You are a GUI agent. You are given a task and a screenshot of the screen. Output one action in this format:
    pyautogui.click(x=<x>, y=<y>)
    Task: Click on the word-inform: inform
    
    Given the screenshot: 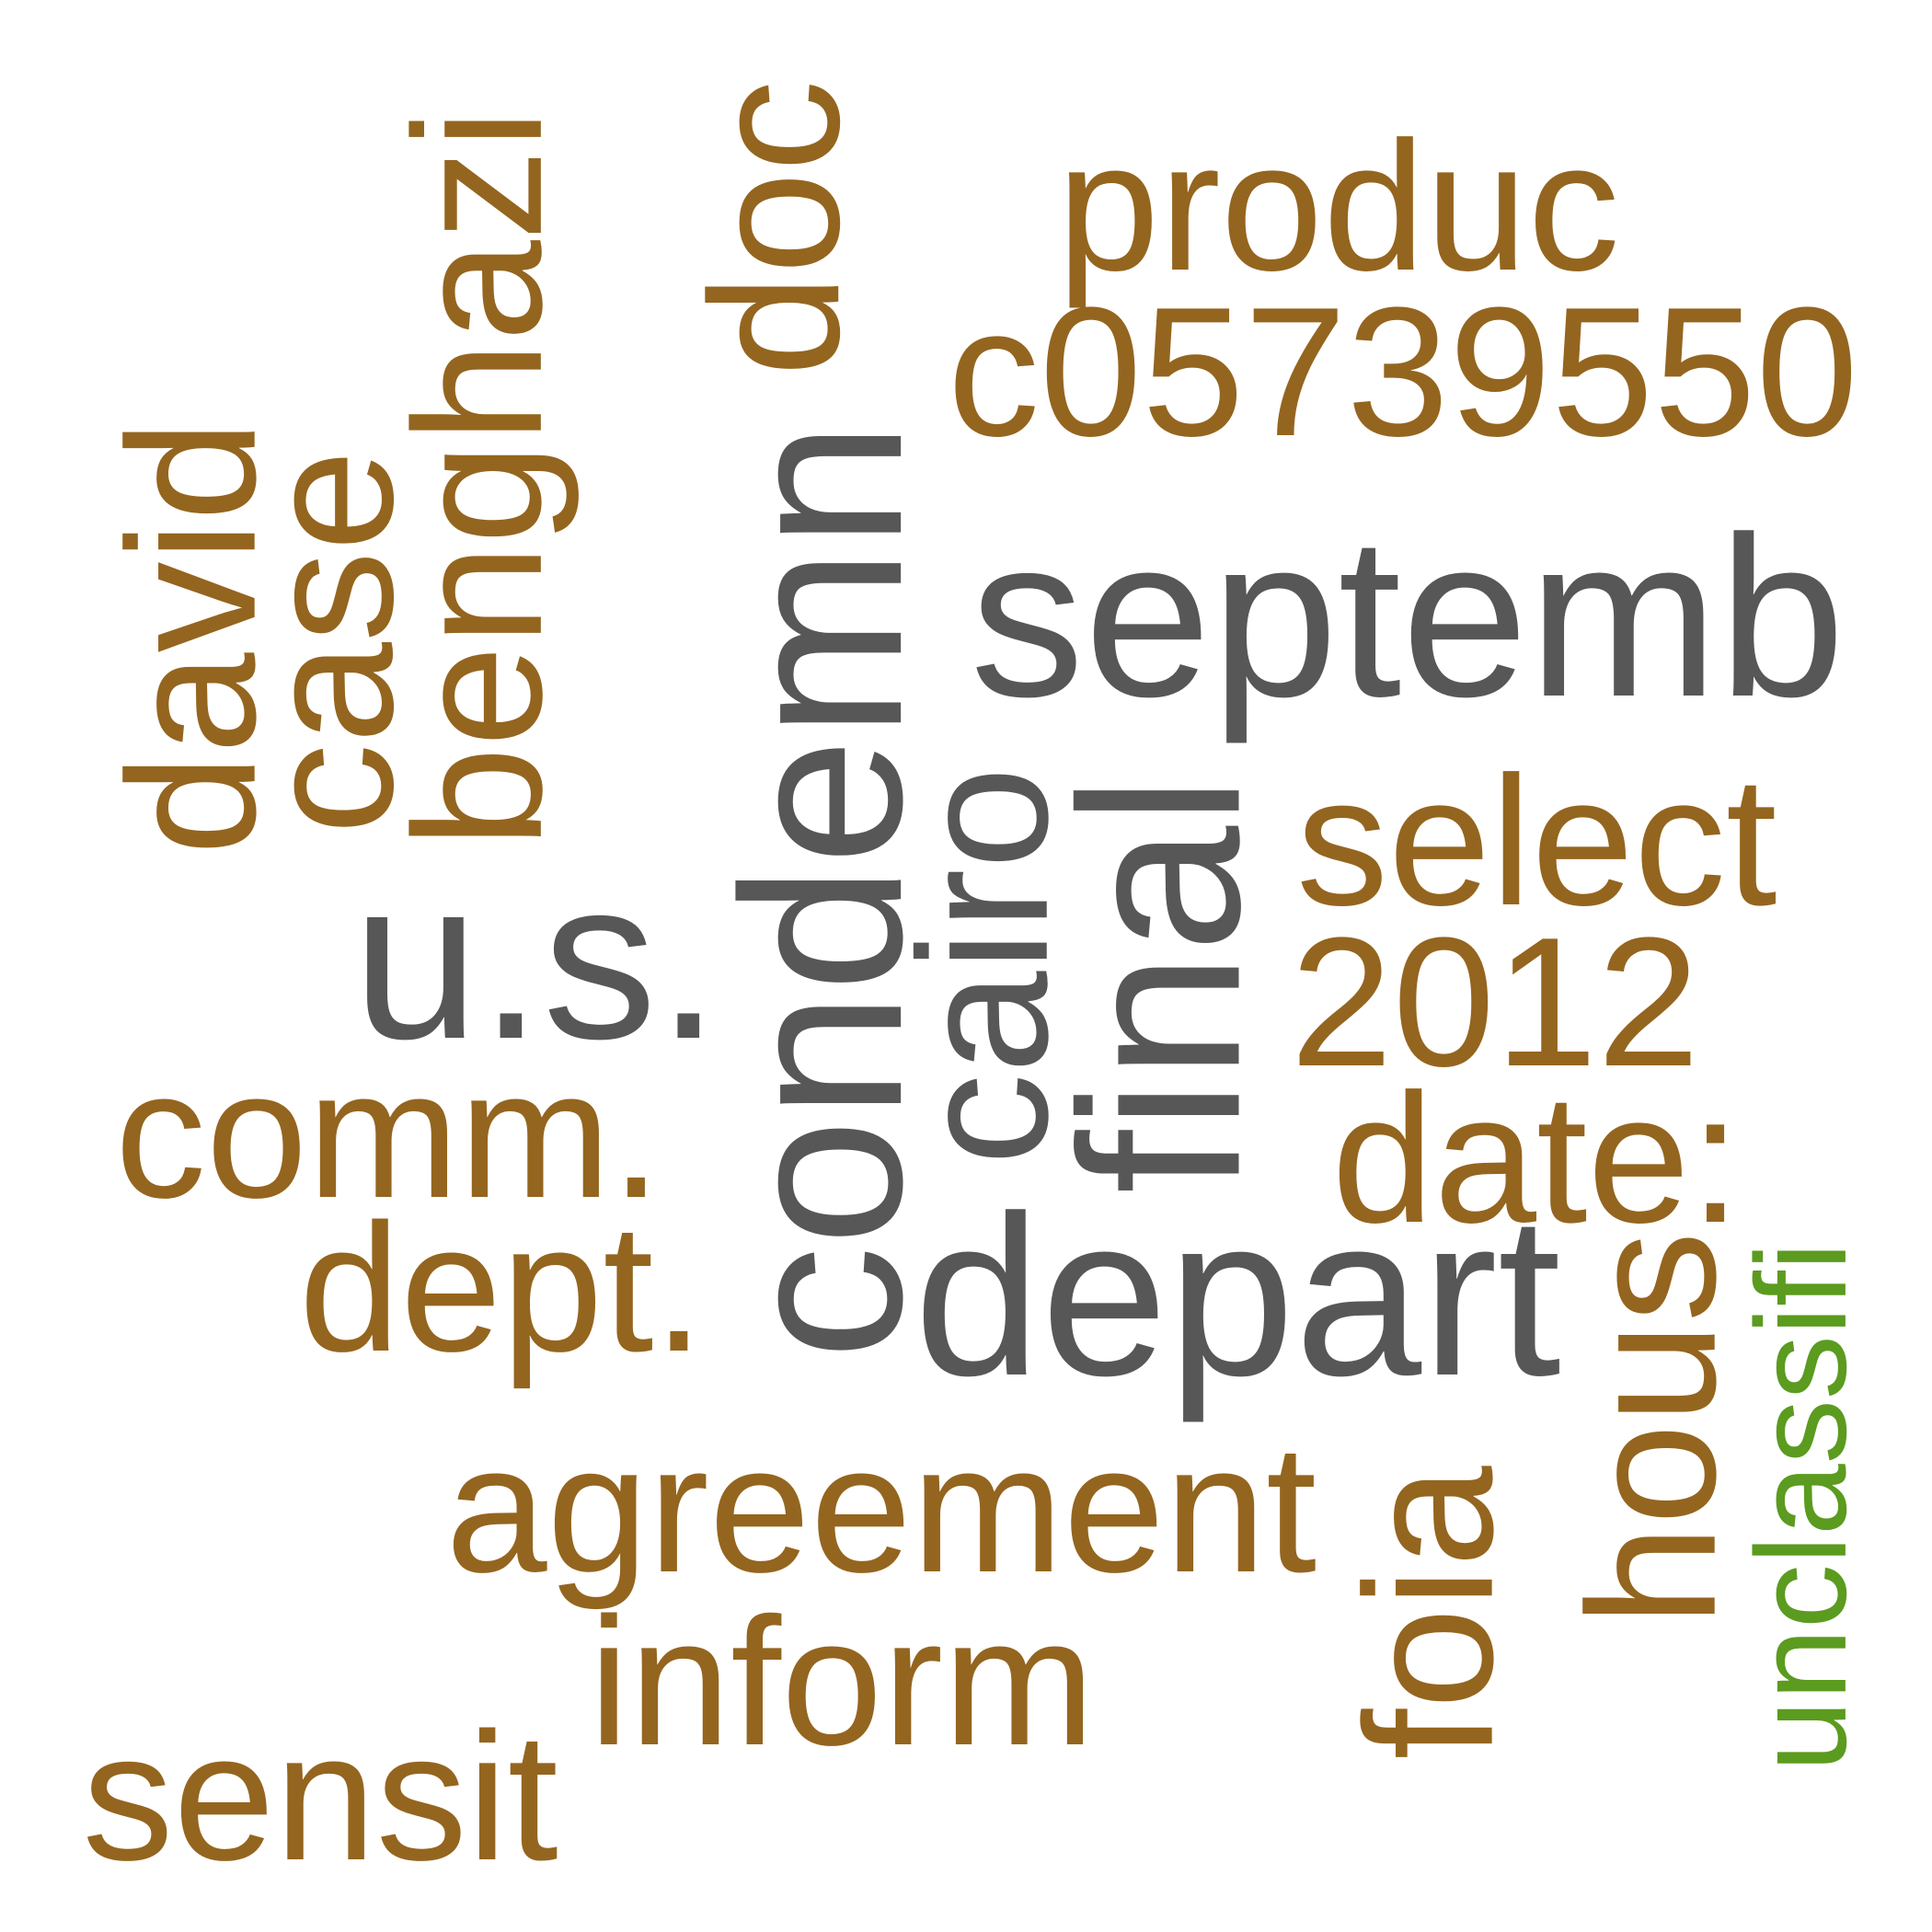 What is the action you would take?
    pyautogui.click(x=842, y=1681)
    